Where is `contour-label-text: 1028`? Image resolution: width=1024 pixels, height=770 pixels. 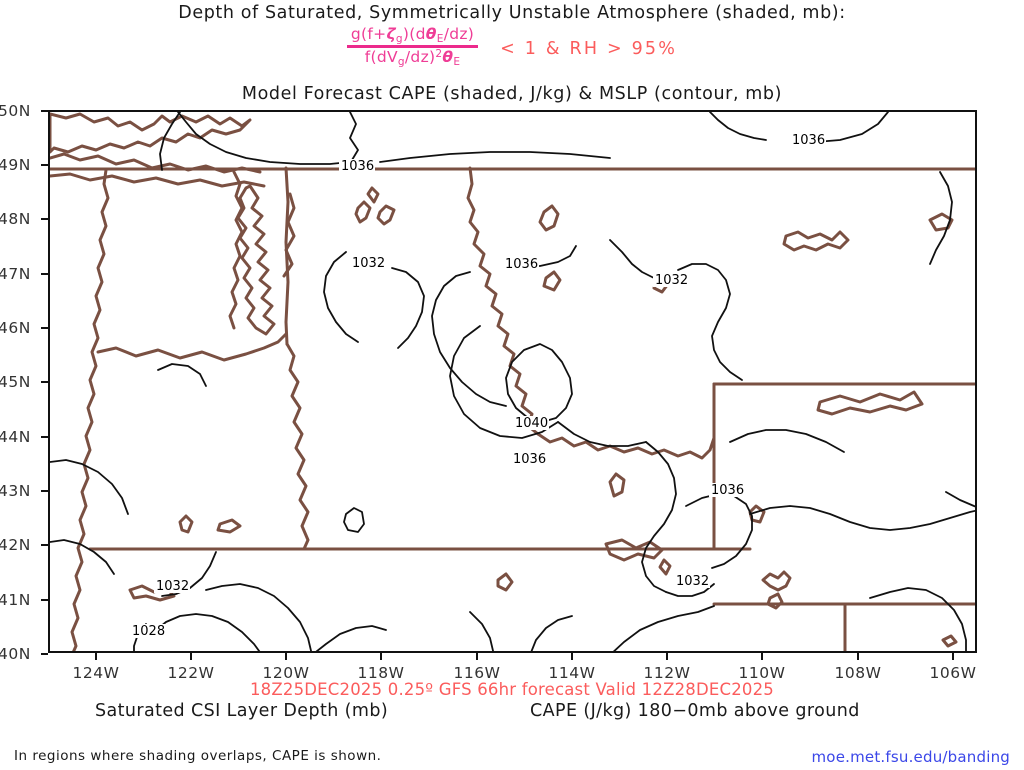 contour-label-text: 1028 is located at coordinates (148, 631).